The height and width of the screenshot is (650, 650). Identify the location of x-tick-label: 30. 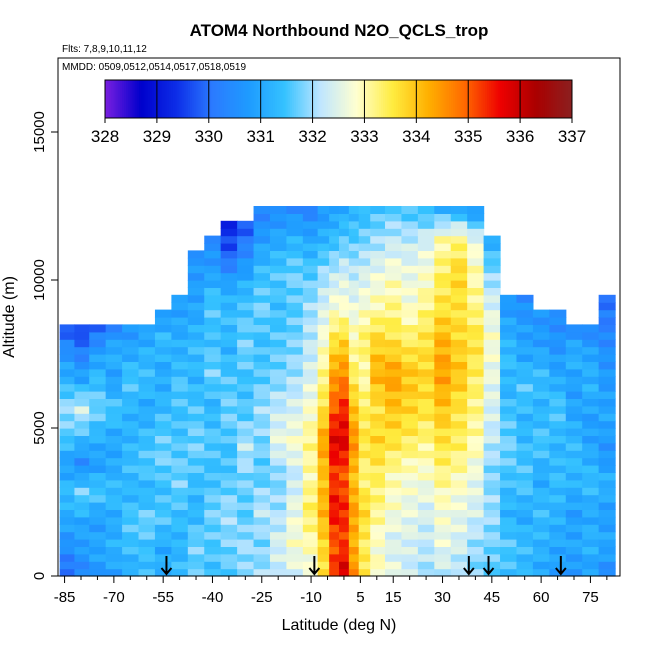
(442, 597).